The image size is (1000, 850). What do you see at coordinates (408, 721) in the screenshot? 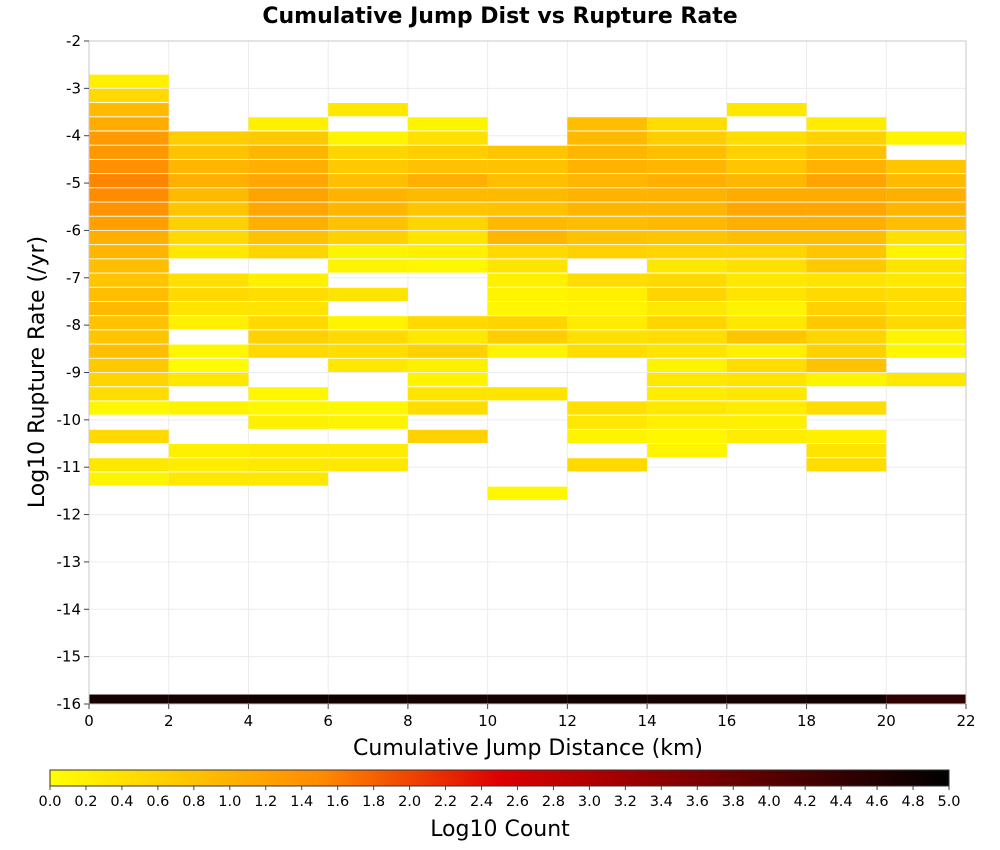
I see `x-tick-label: 8` at bounding box center [408, 721].